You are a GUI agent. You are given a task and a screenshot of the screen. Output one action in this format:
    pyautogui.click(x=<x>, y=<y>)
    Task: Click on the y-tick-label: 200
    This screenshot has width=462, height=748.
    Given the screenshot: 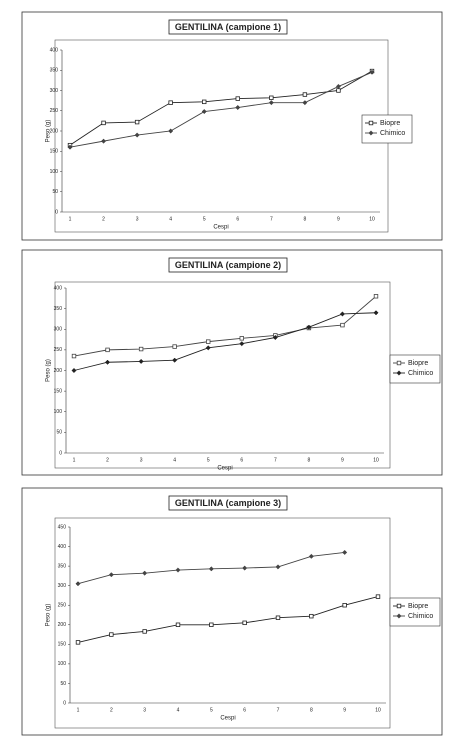 What is the action you would take?
    pyautogui.click(x=54, y=131)
    